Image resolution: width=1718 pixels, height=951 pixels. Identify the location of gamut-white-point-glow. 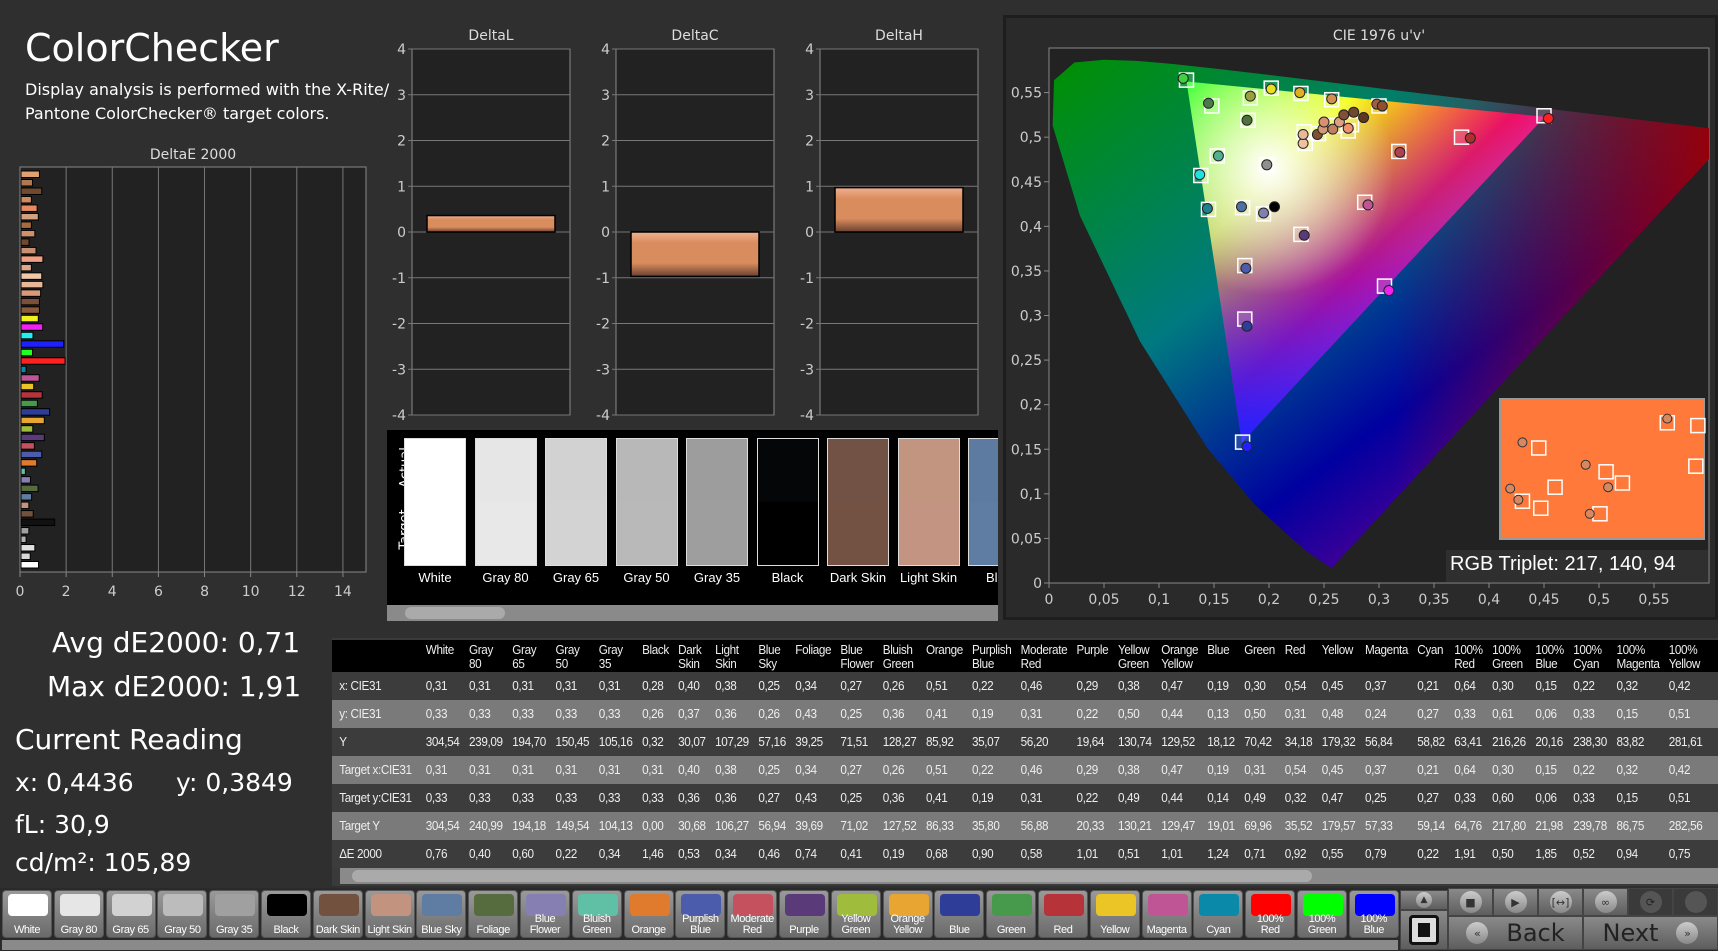
(1365, 262).